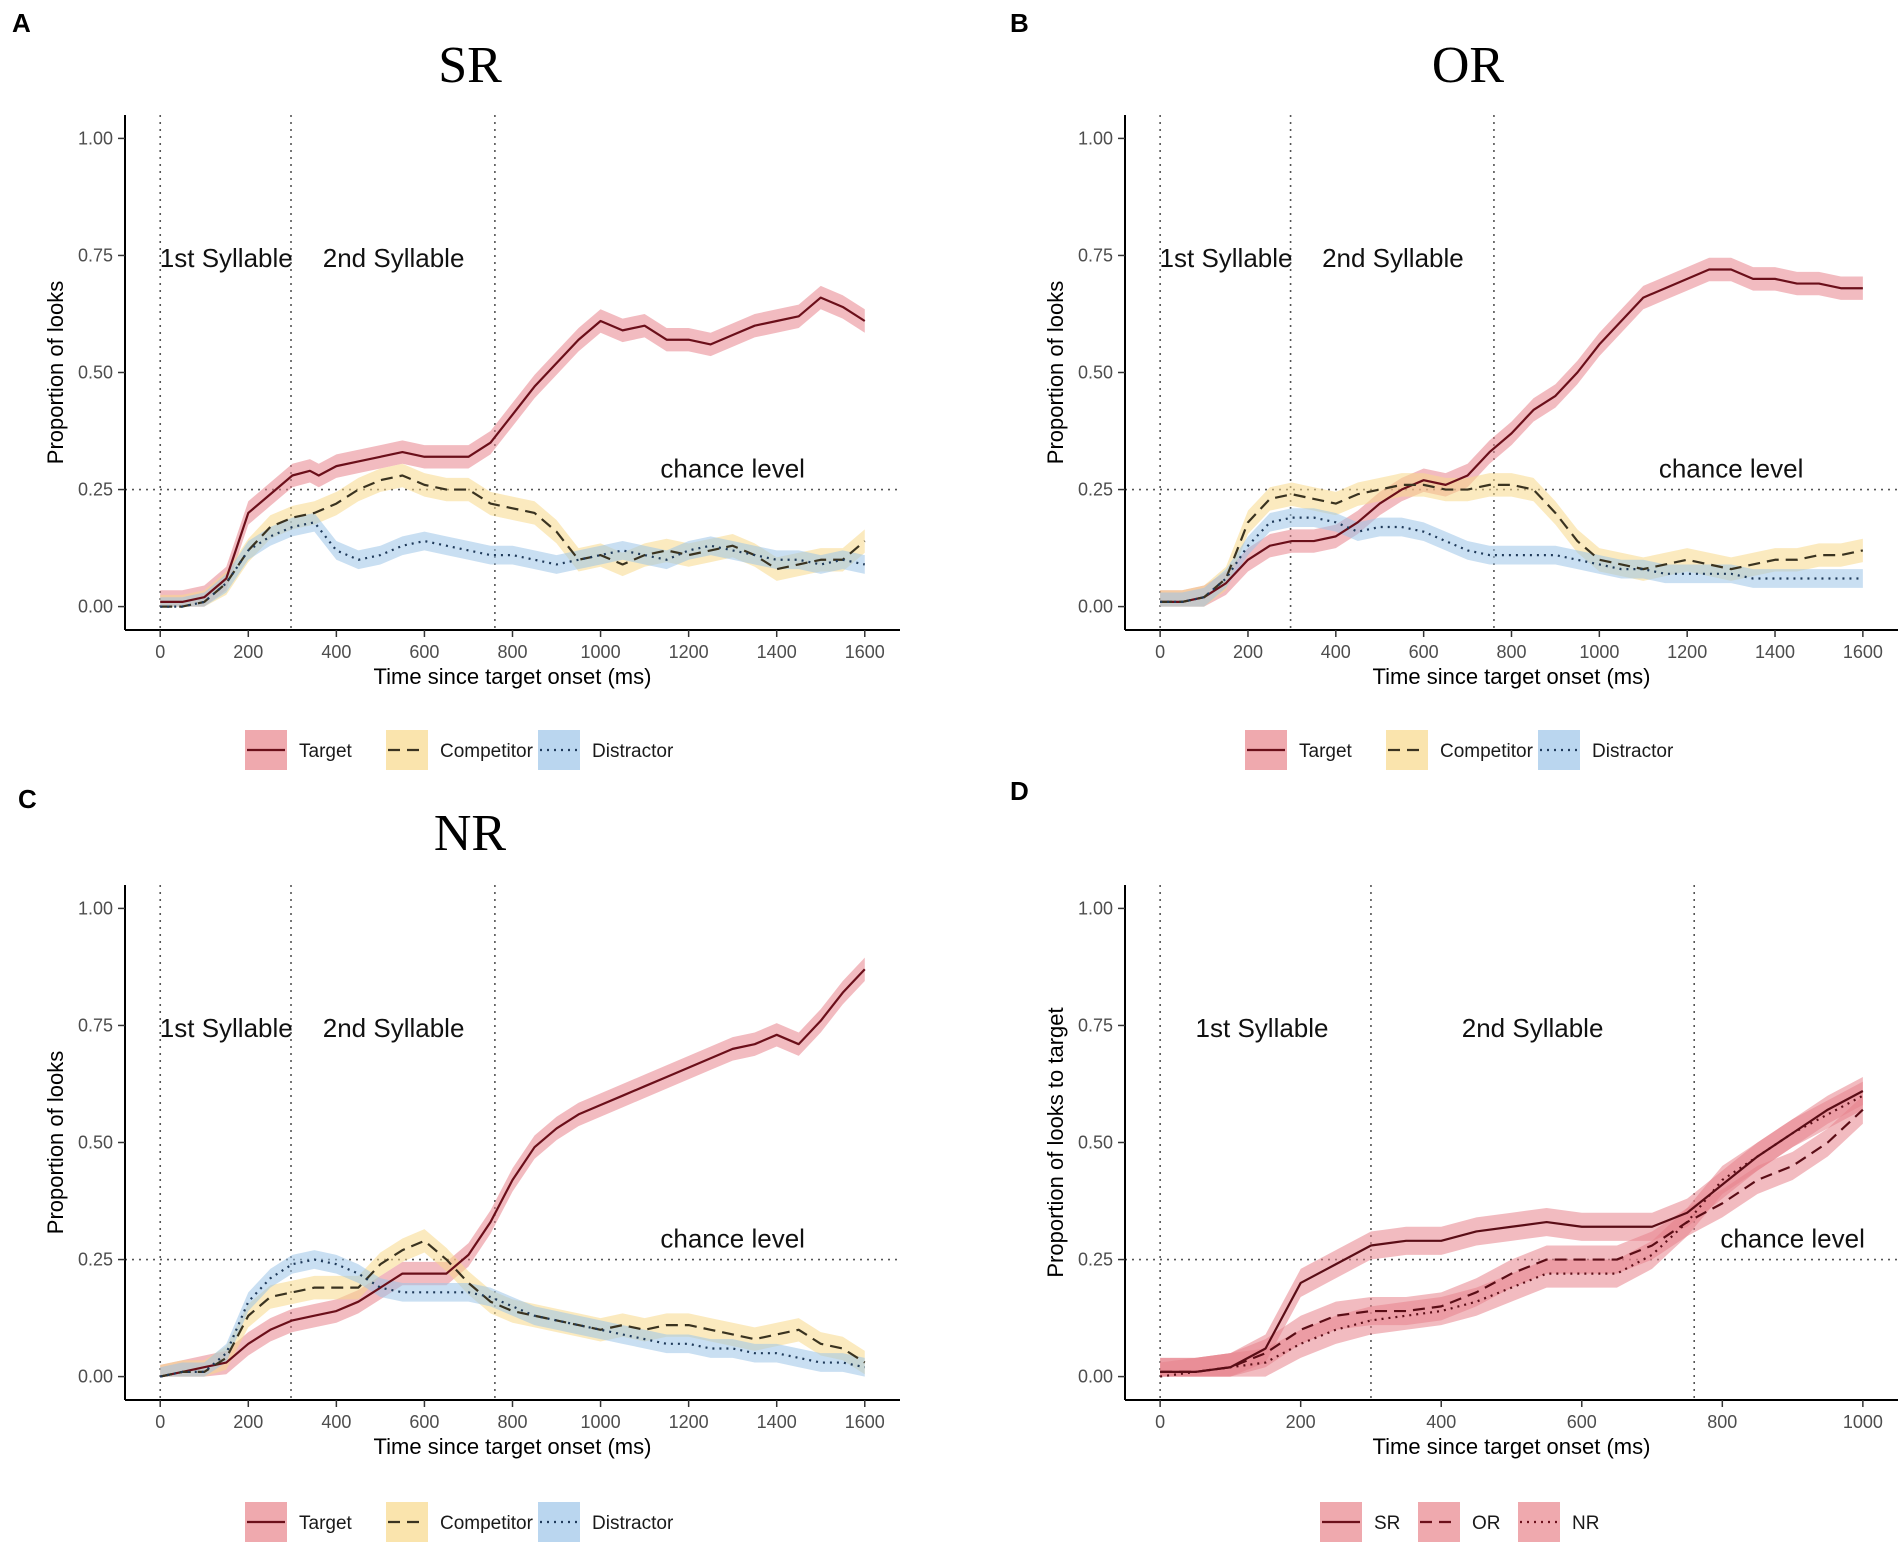  What do you see at coordinates (1095, 607) in the screenshot?
I see `y-tick-label: 0.00` at bounding box center [1095, 607].